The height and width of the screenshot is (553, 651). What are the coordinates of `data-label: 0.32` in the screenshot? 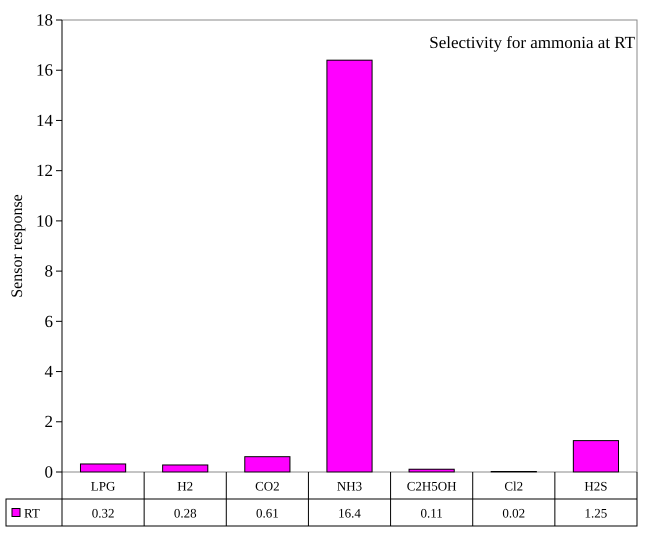 It's located at (103, 513).